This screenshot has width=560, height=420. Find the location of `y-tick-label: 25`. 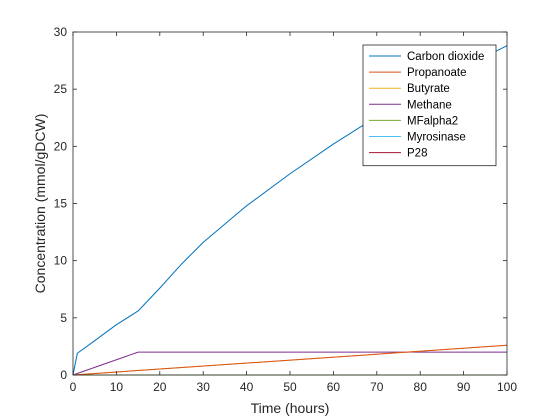

y-tick-label: 25 is located at coordinates (61, 89).